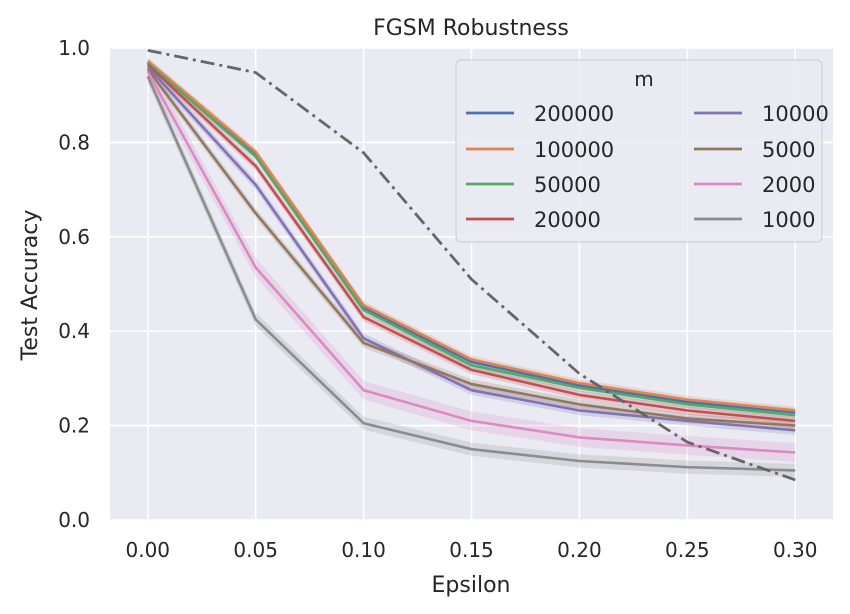  I want to click on legend-box, so click(639, 151).